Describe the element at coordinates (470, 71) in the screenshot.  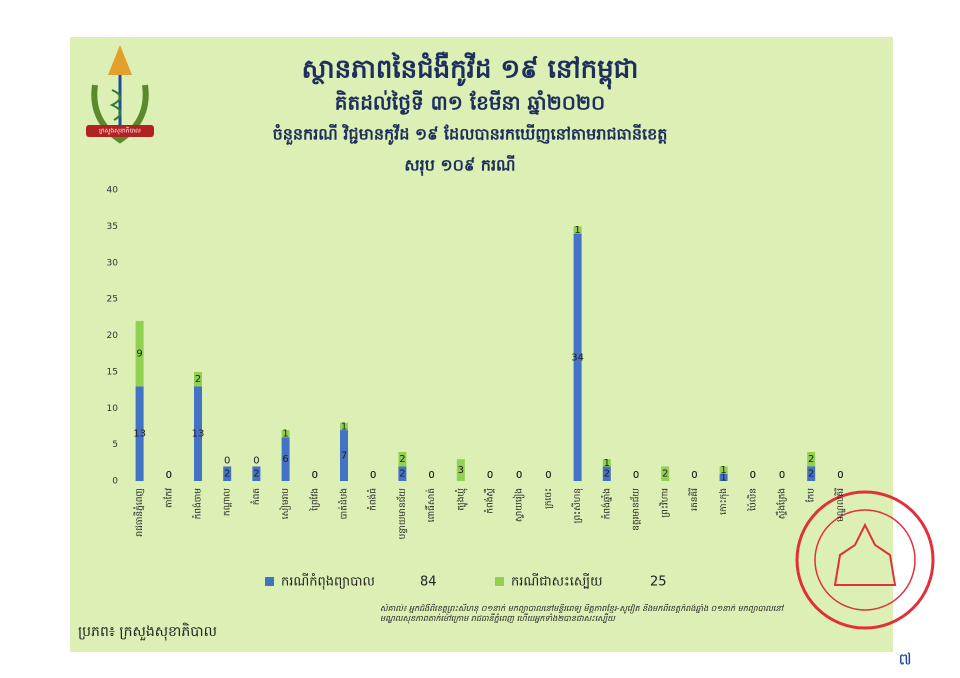
I see `title: ស្ថានភាពនៃជំងឺកូវីដ ១៩ នៅកម្ពុជា` at that location.